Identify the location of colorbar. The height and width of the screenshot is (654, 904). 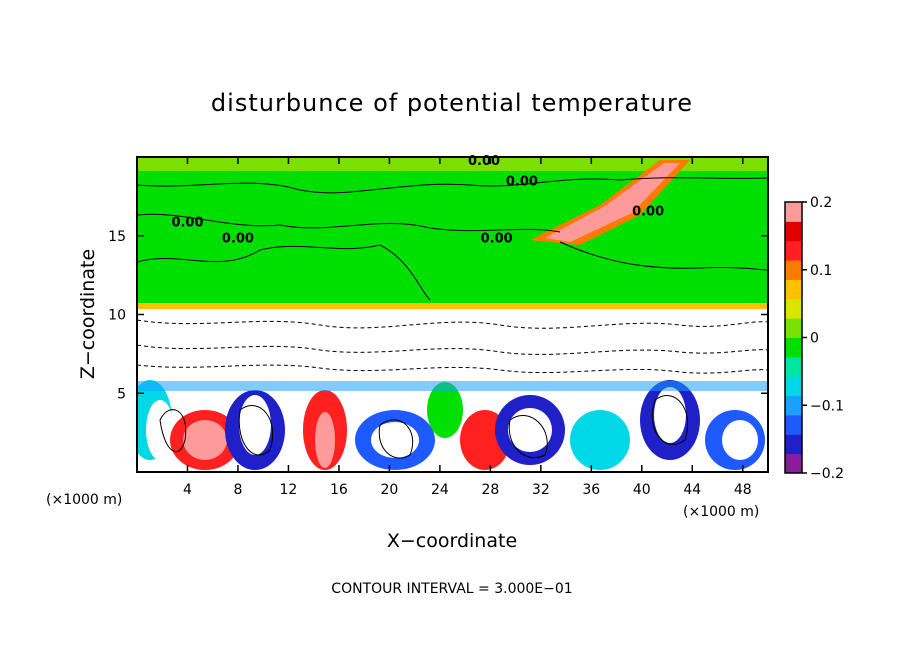
(793, 337).